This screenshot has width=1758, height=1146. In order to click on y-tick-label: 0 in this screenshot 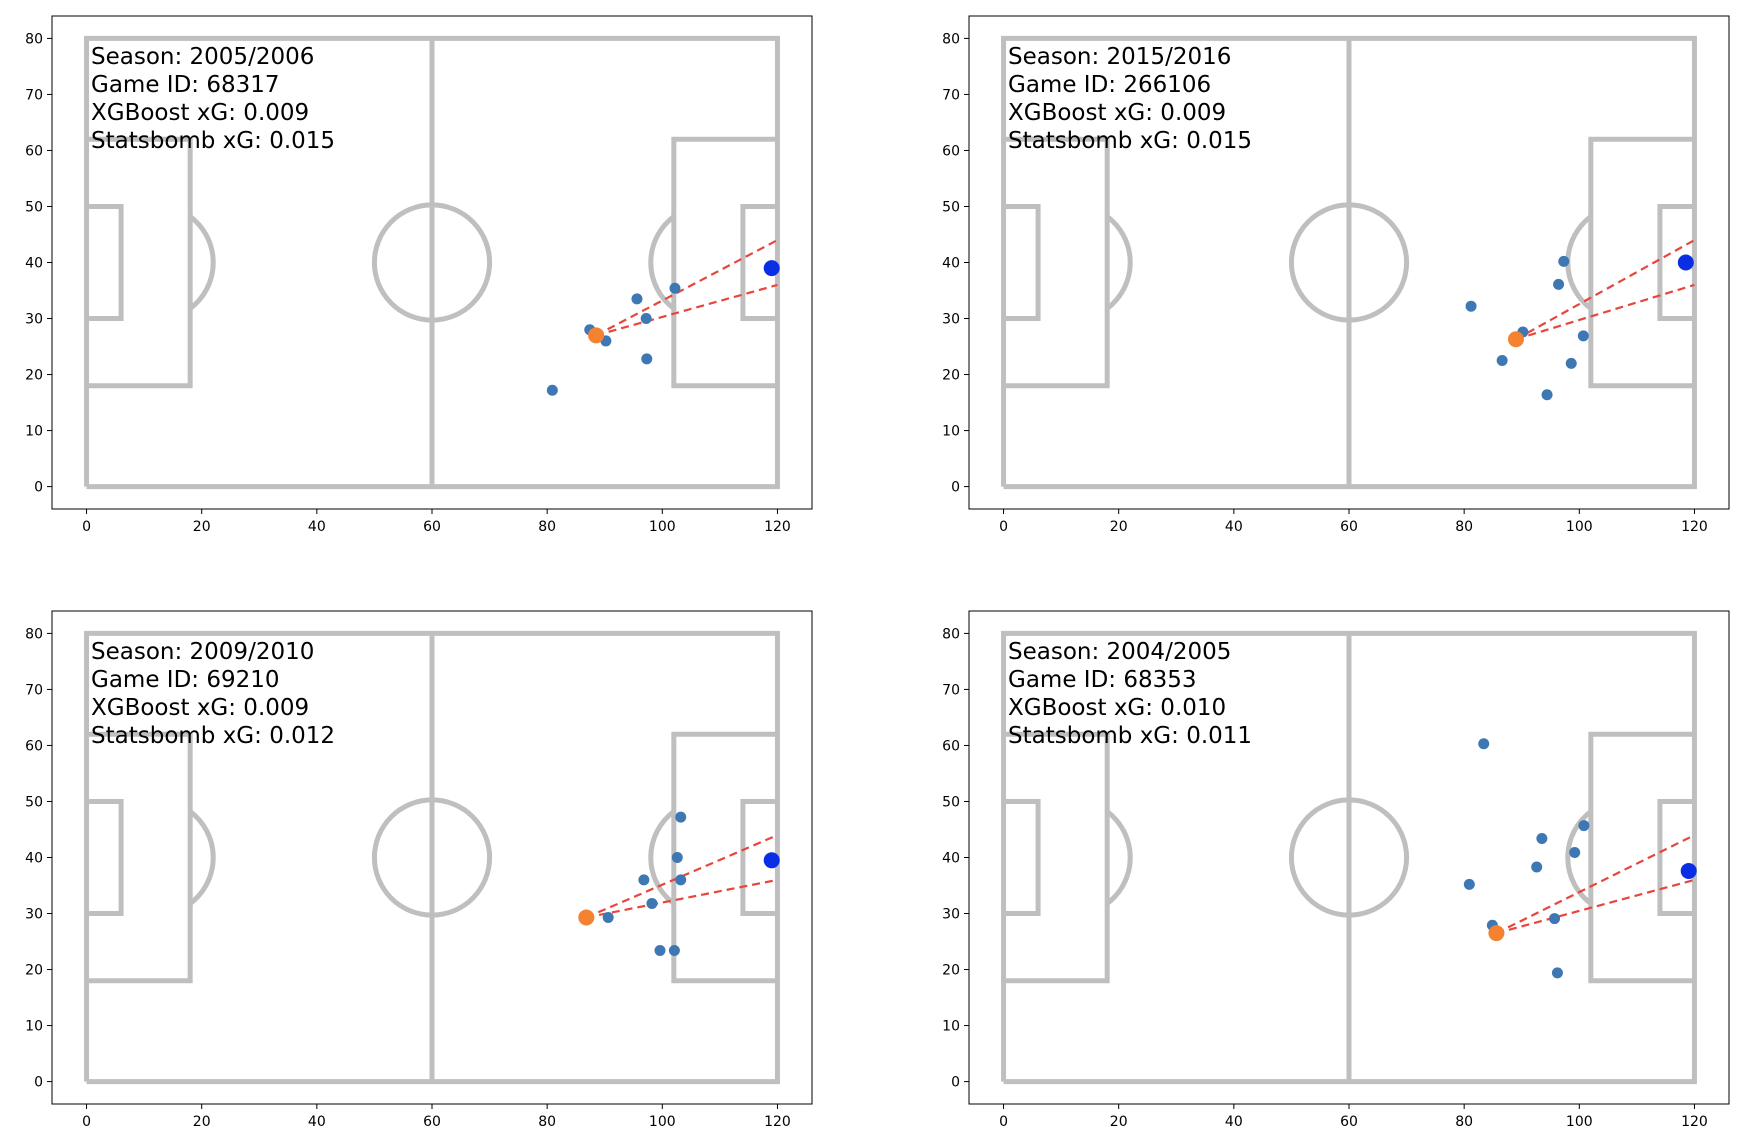, I will do `click(38, 1083)`.